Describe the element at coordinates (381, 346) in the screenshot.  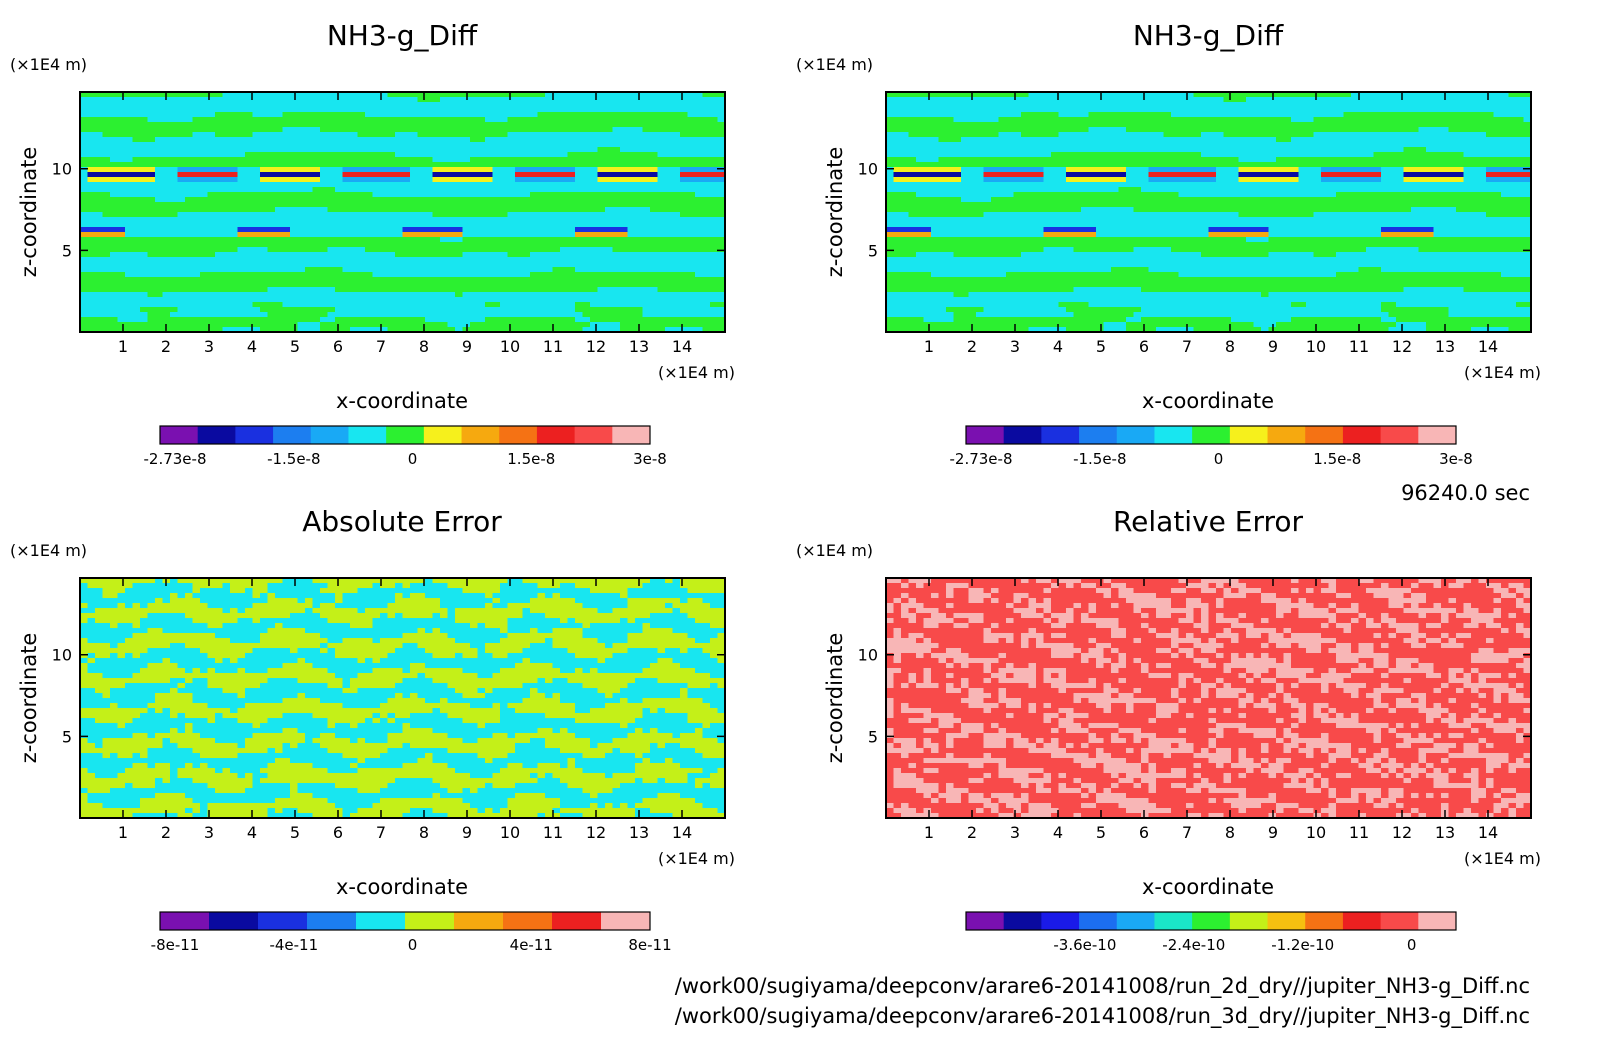
I see `x-tick-label: 7` at that location.